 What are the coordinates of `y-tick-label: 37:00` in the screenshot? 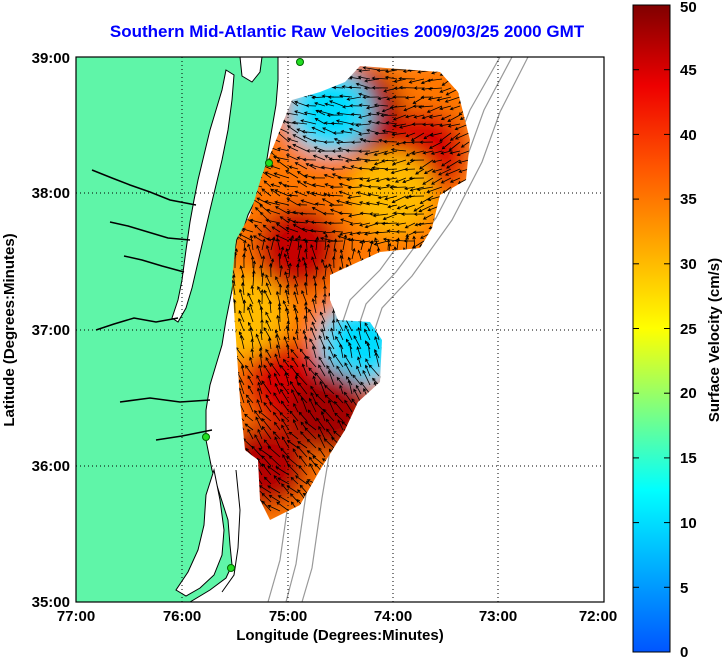 It's located at (51, 330).